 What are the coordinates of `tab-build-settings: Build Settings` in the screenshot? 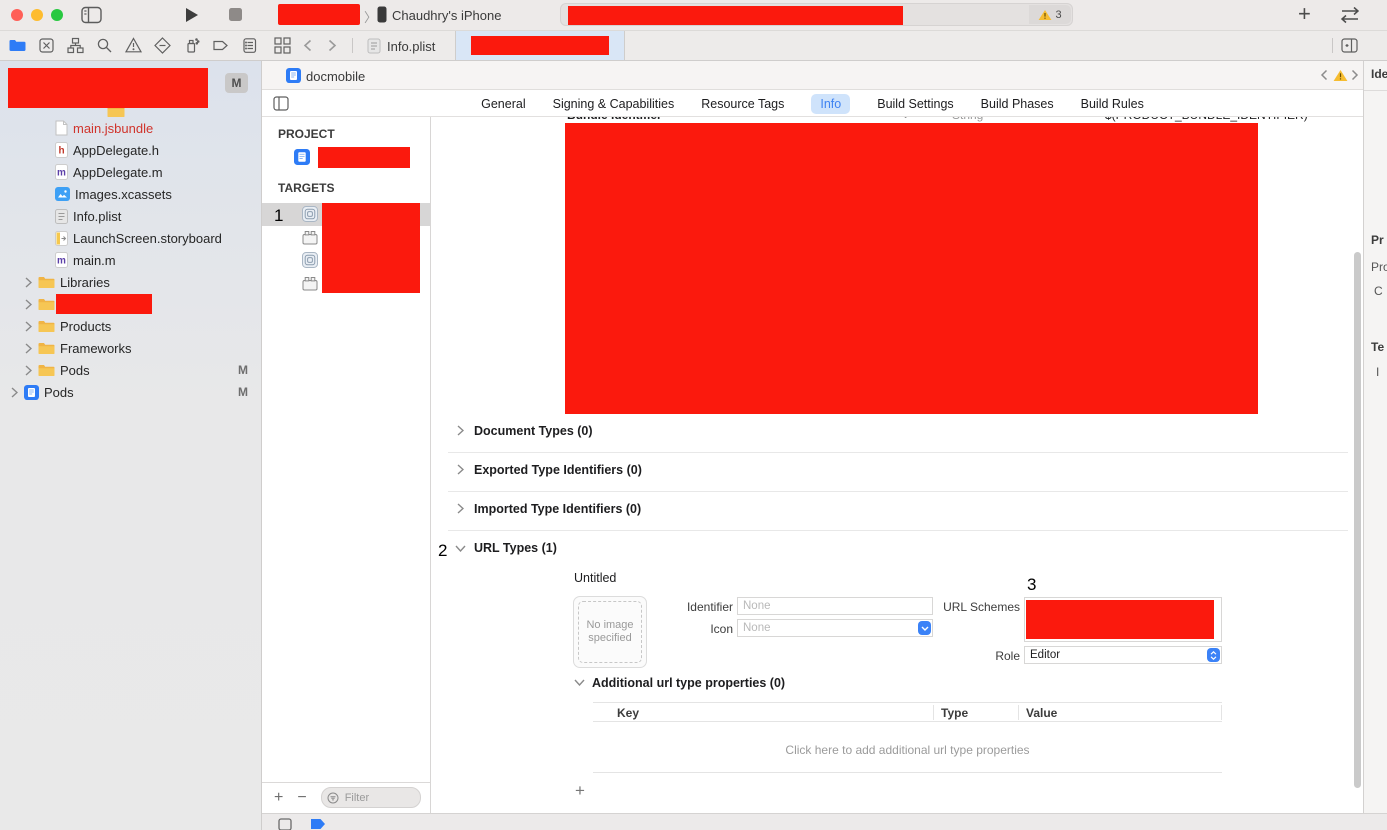 It's located at (915, 103).